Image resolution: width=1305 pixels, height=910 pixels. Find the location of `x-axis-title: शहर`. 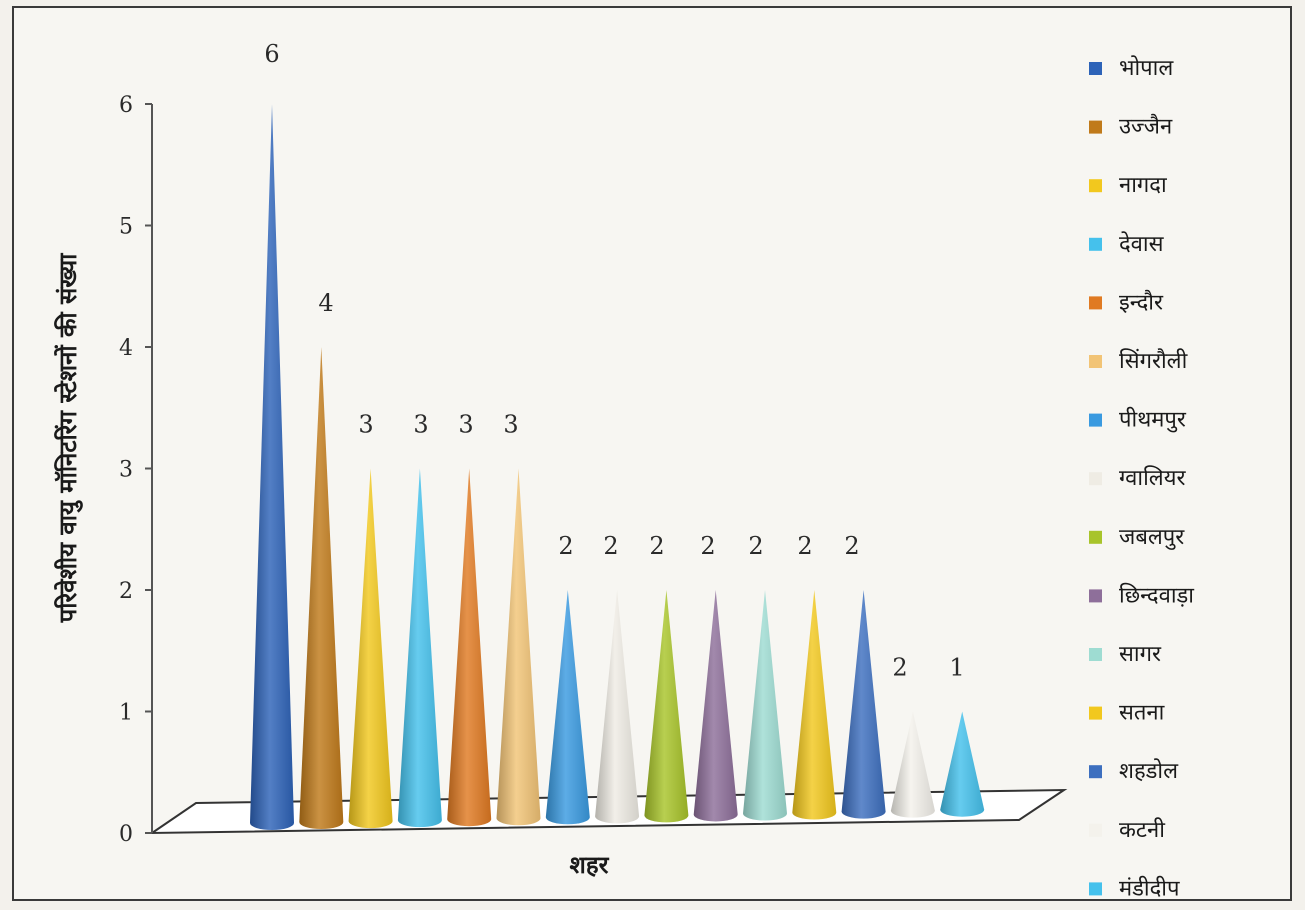

x-axis-title: शहर is located at coordinates (590, 865).